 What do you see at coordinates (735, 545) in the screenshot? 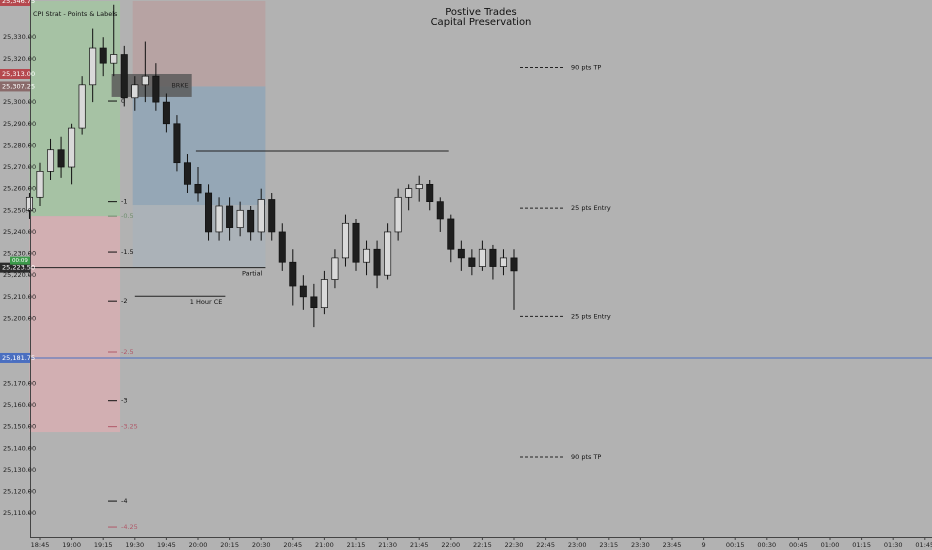
I see `x-tick-label: 00:15` at bounding box center [735, 545].